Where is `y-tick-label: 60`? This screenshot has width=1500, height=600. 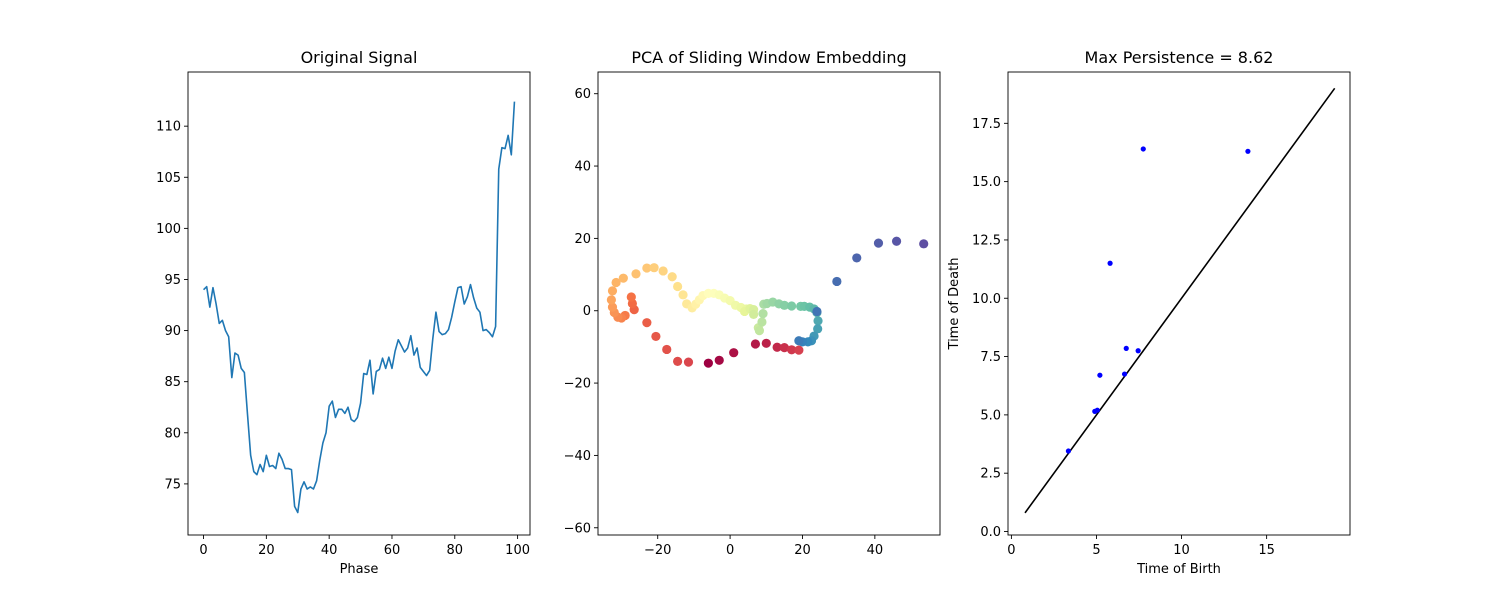
y-tick-label: 60 is located at coordinates (582, 94).